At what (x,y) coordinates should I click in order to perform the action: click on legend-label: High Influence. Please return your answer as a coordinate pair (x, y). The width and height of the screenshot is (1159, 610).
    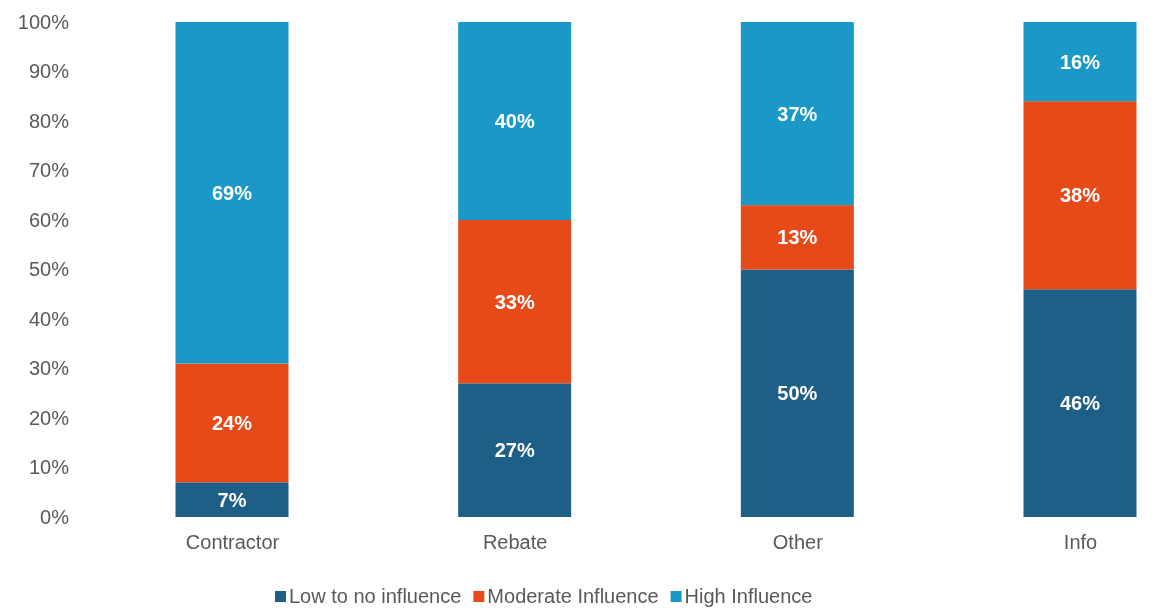
    Looking at the image, I should click on (748, 596).